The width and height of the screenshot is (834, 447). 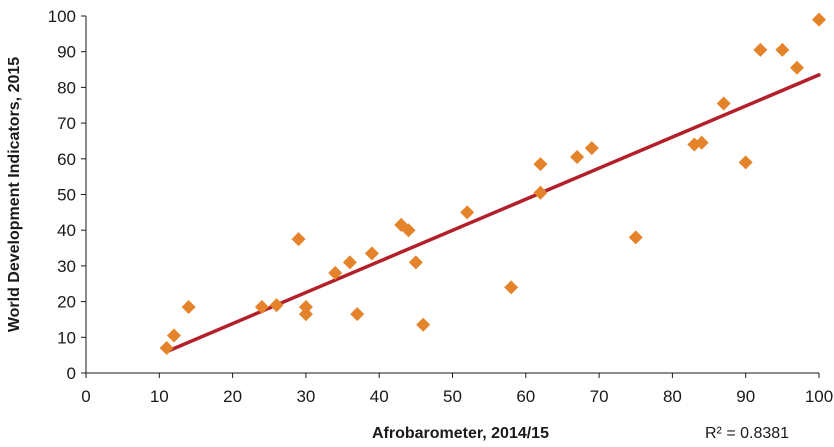 I want to click on x-tick-label: 10, so click(x=159, y=396).